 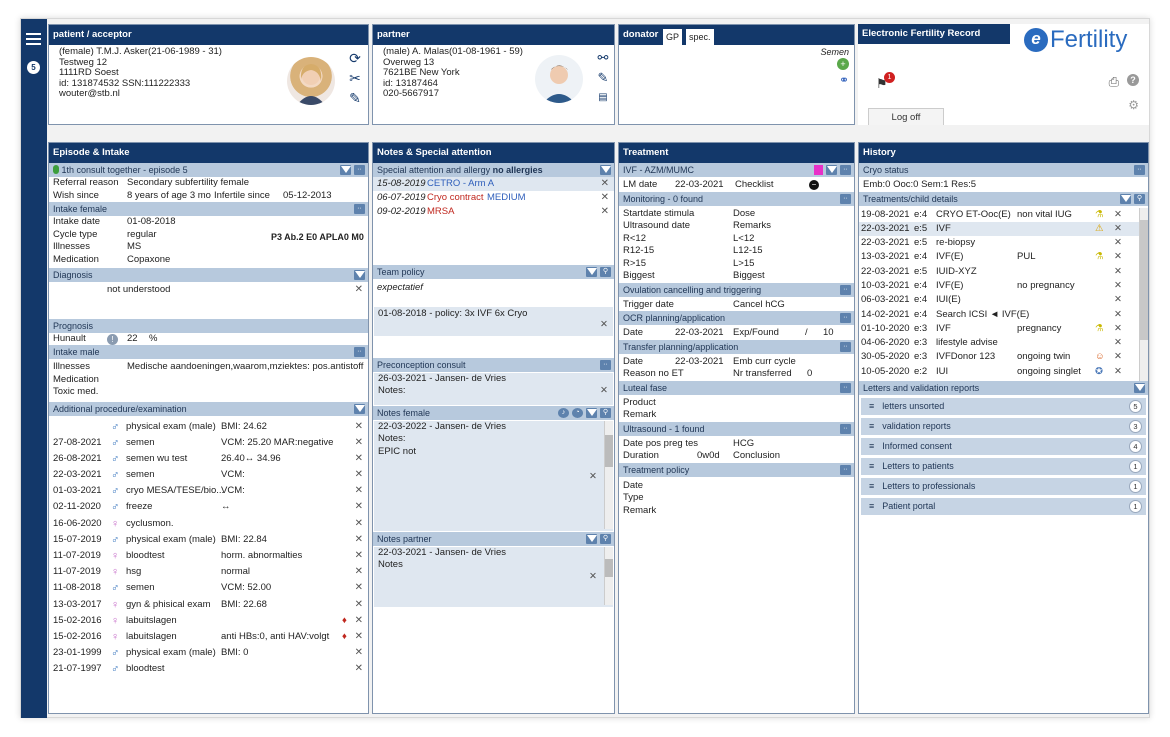 What do you see at coordinates (493, 272) in the screenshot?
I see `team-policy-header: Team policy ⚲` at bounding box center [493, 272].